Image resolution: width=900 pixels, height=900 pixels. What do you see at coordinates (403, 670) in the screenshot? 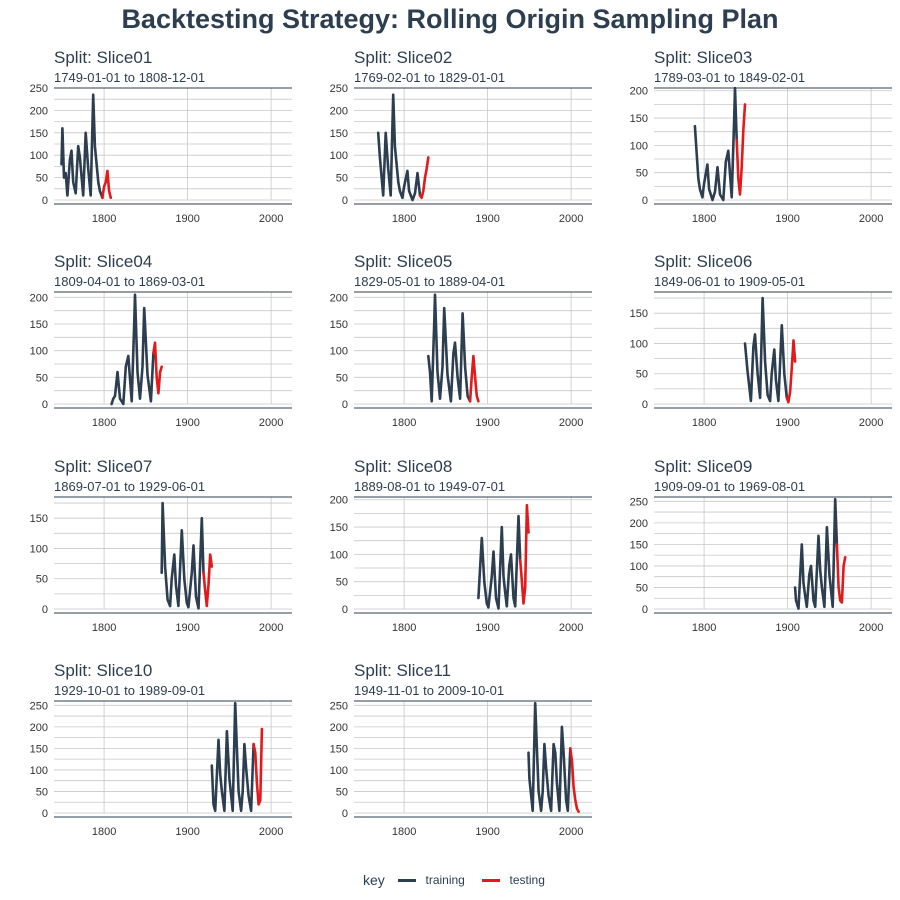
I see `split-title: Split: Slice11` at bounding box center [403, 670].